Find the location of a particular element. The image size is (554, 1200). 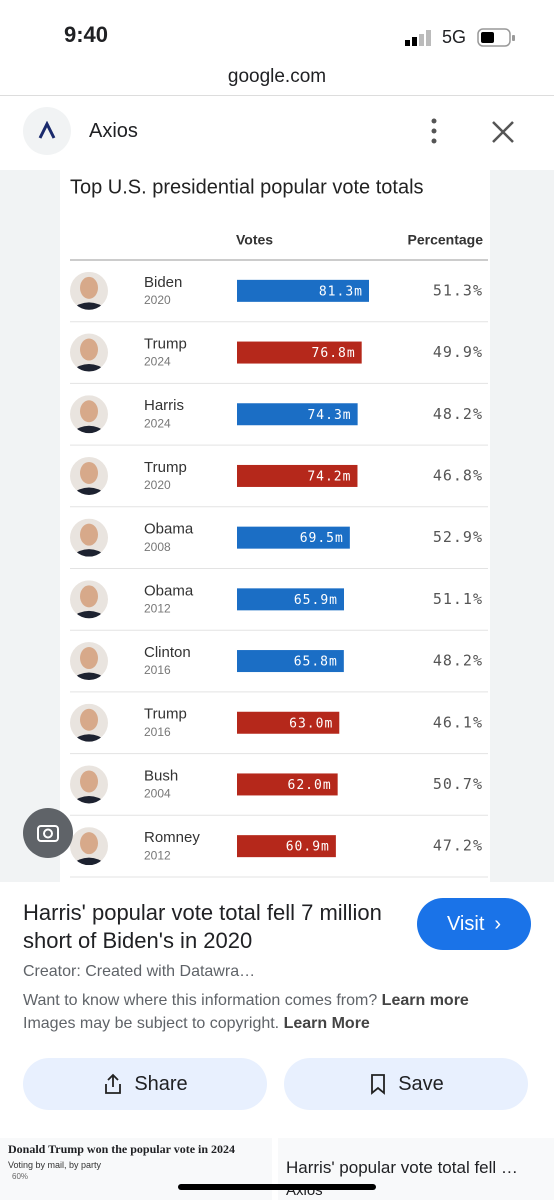

divider is located at coordinates (277, 95).